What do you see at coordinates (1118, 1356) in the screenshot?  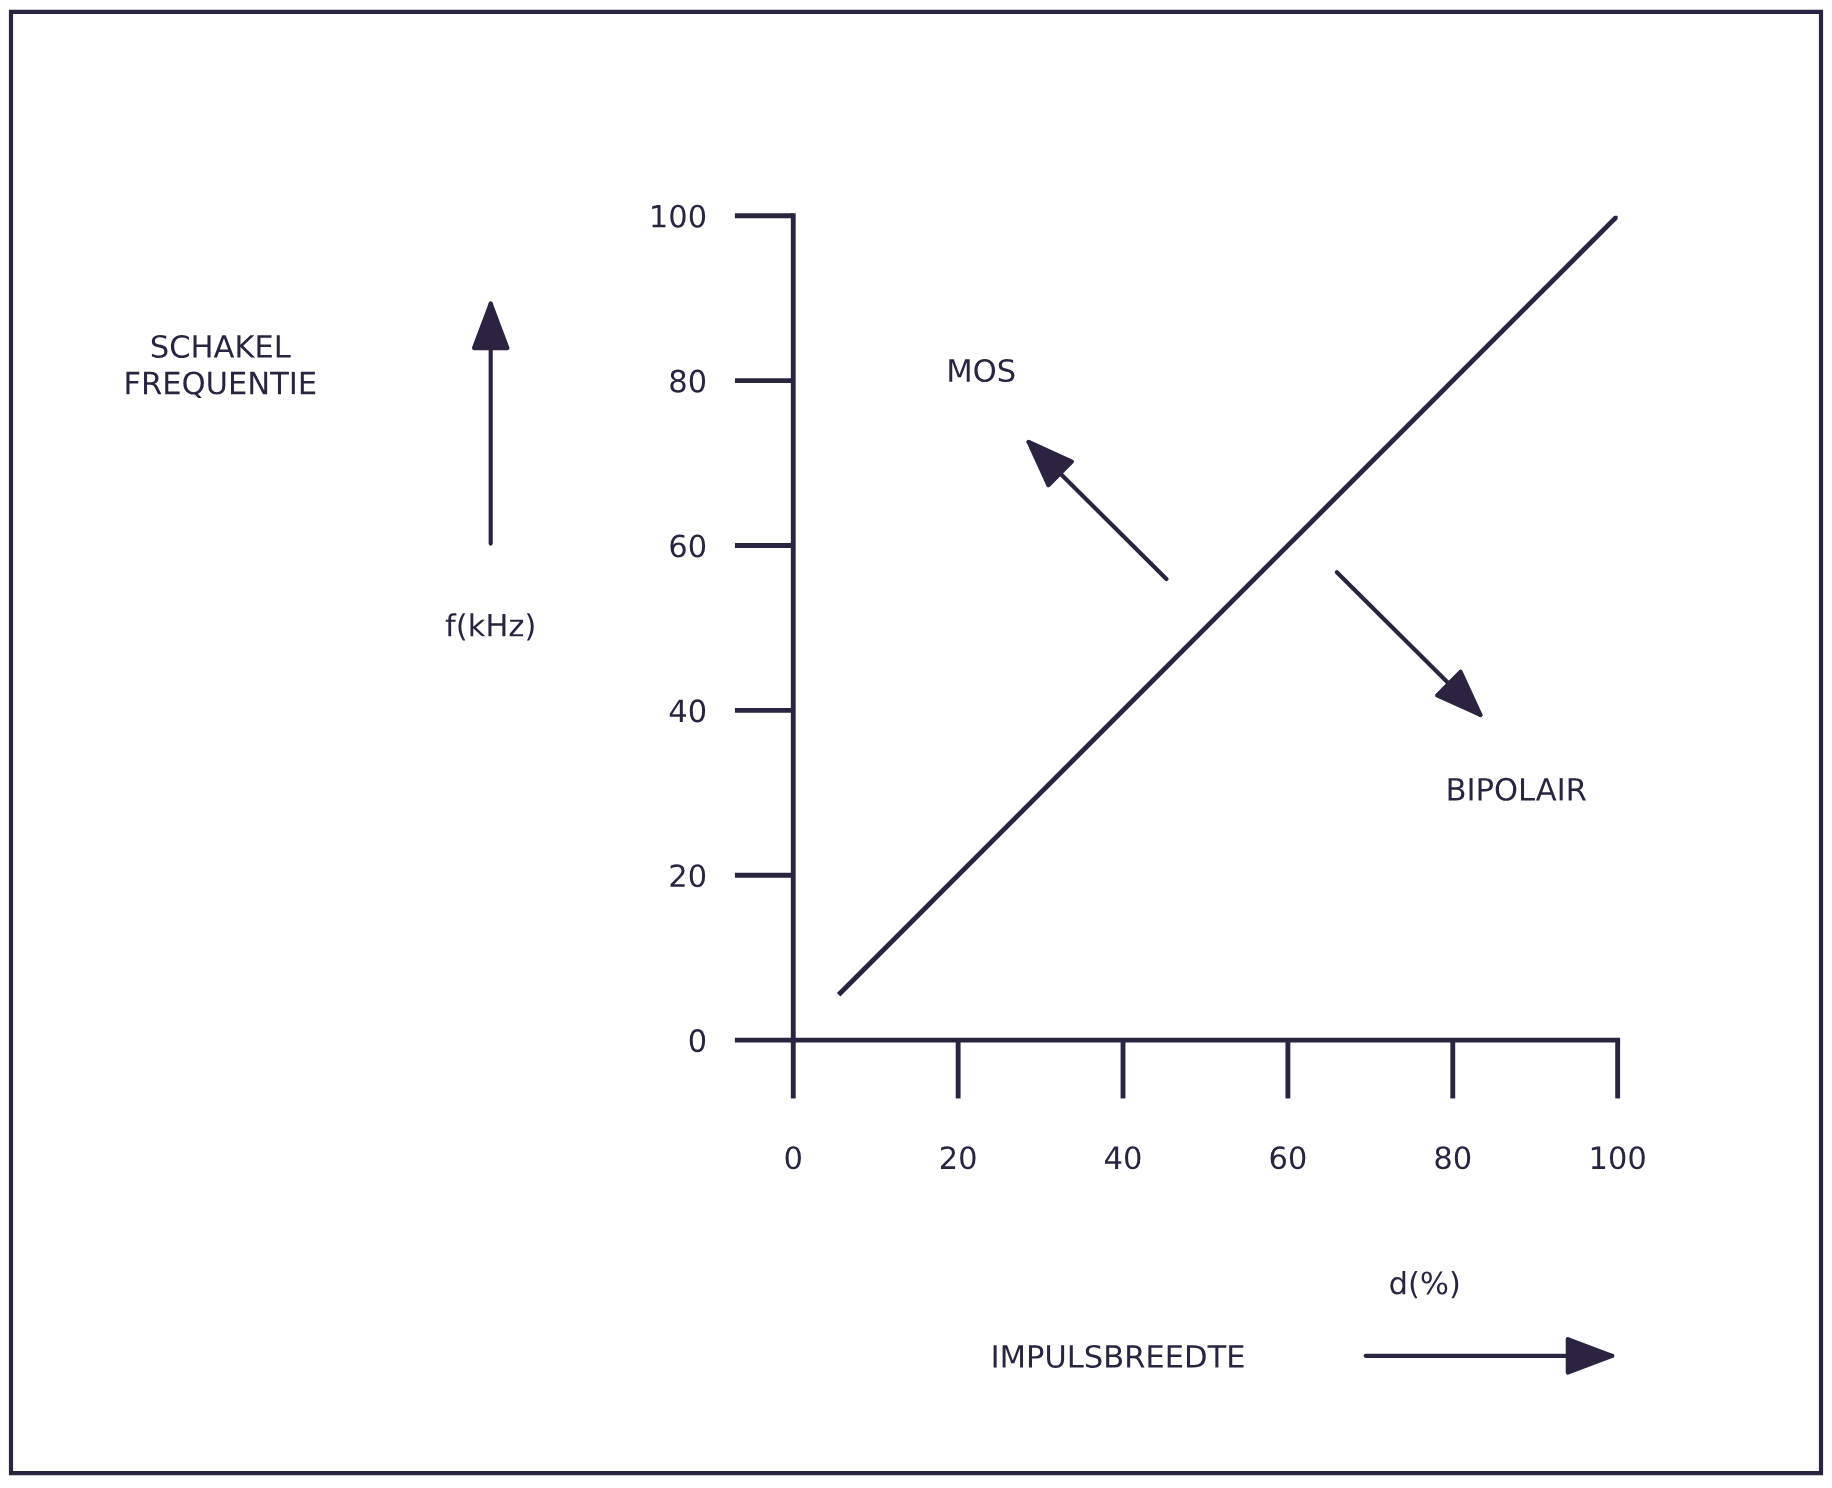 I see `text: IMPULSBREEDTE` at bounding box center [1118, 1356].